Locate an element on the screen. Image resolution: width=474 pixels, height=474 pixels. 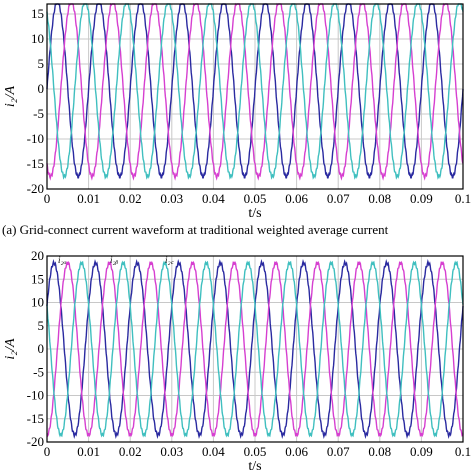
legend-label-b: i₂ᵦ is located at coordinates (114, 260).